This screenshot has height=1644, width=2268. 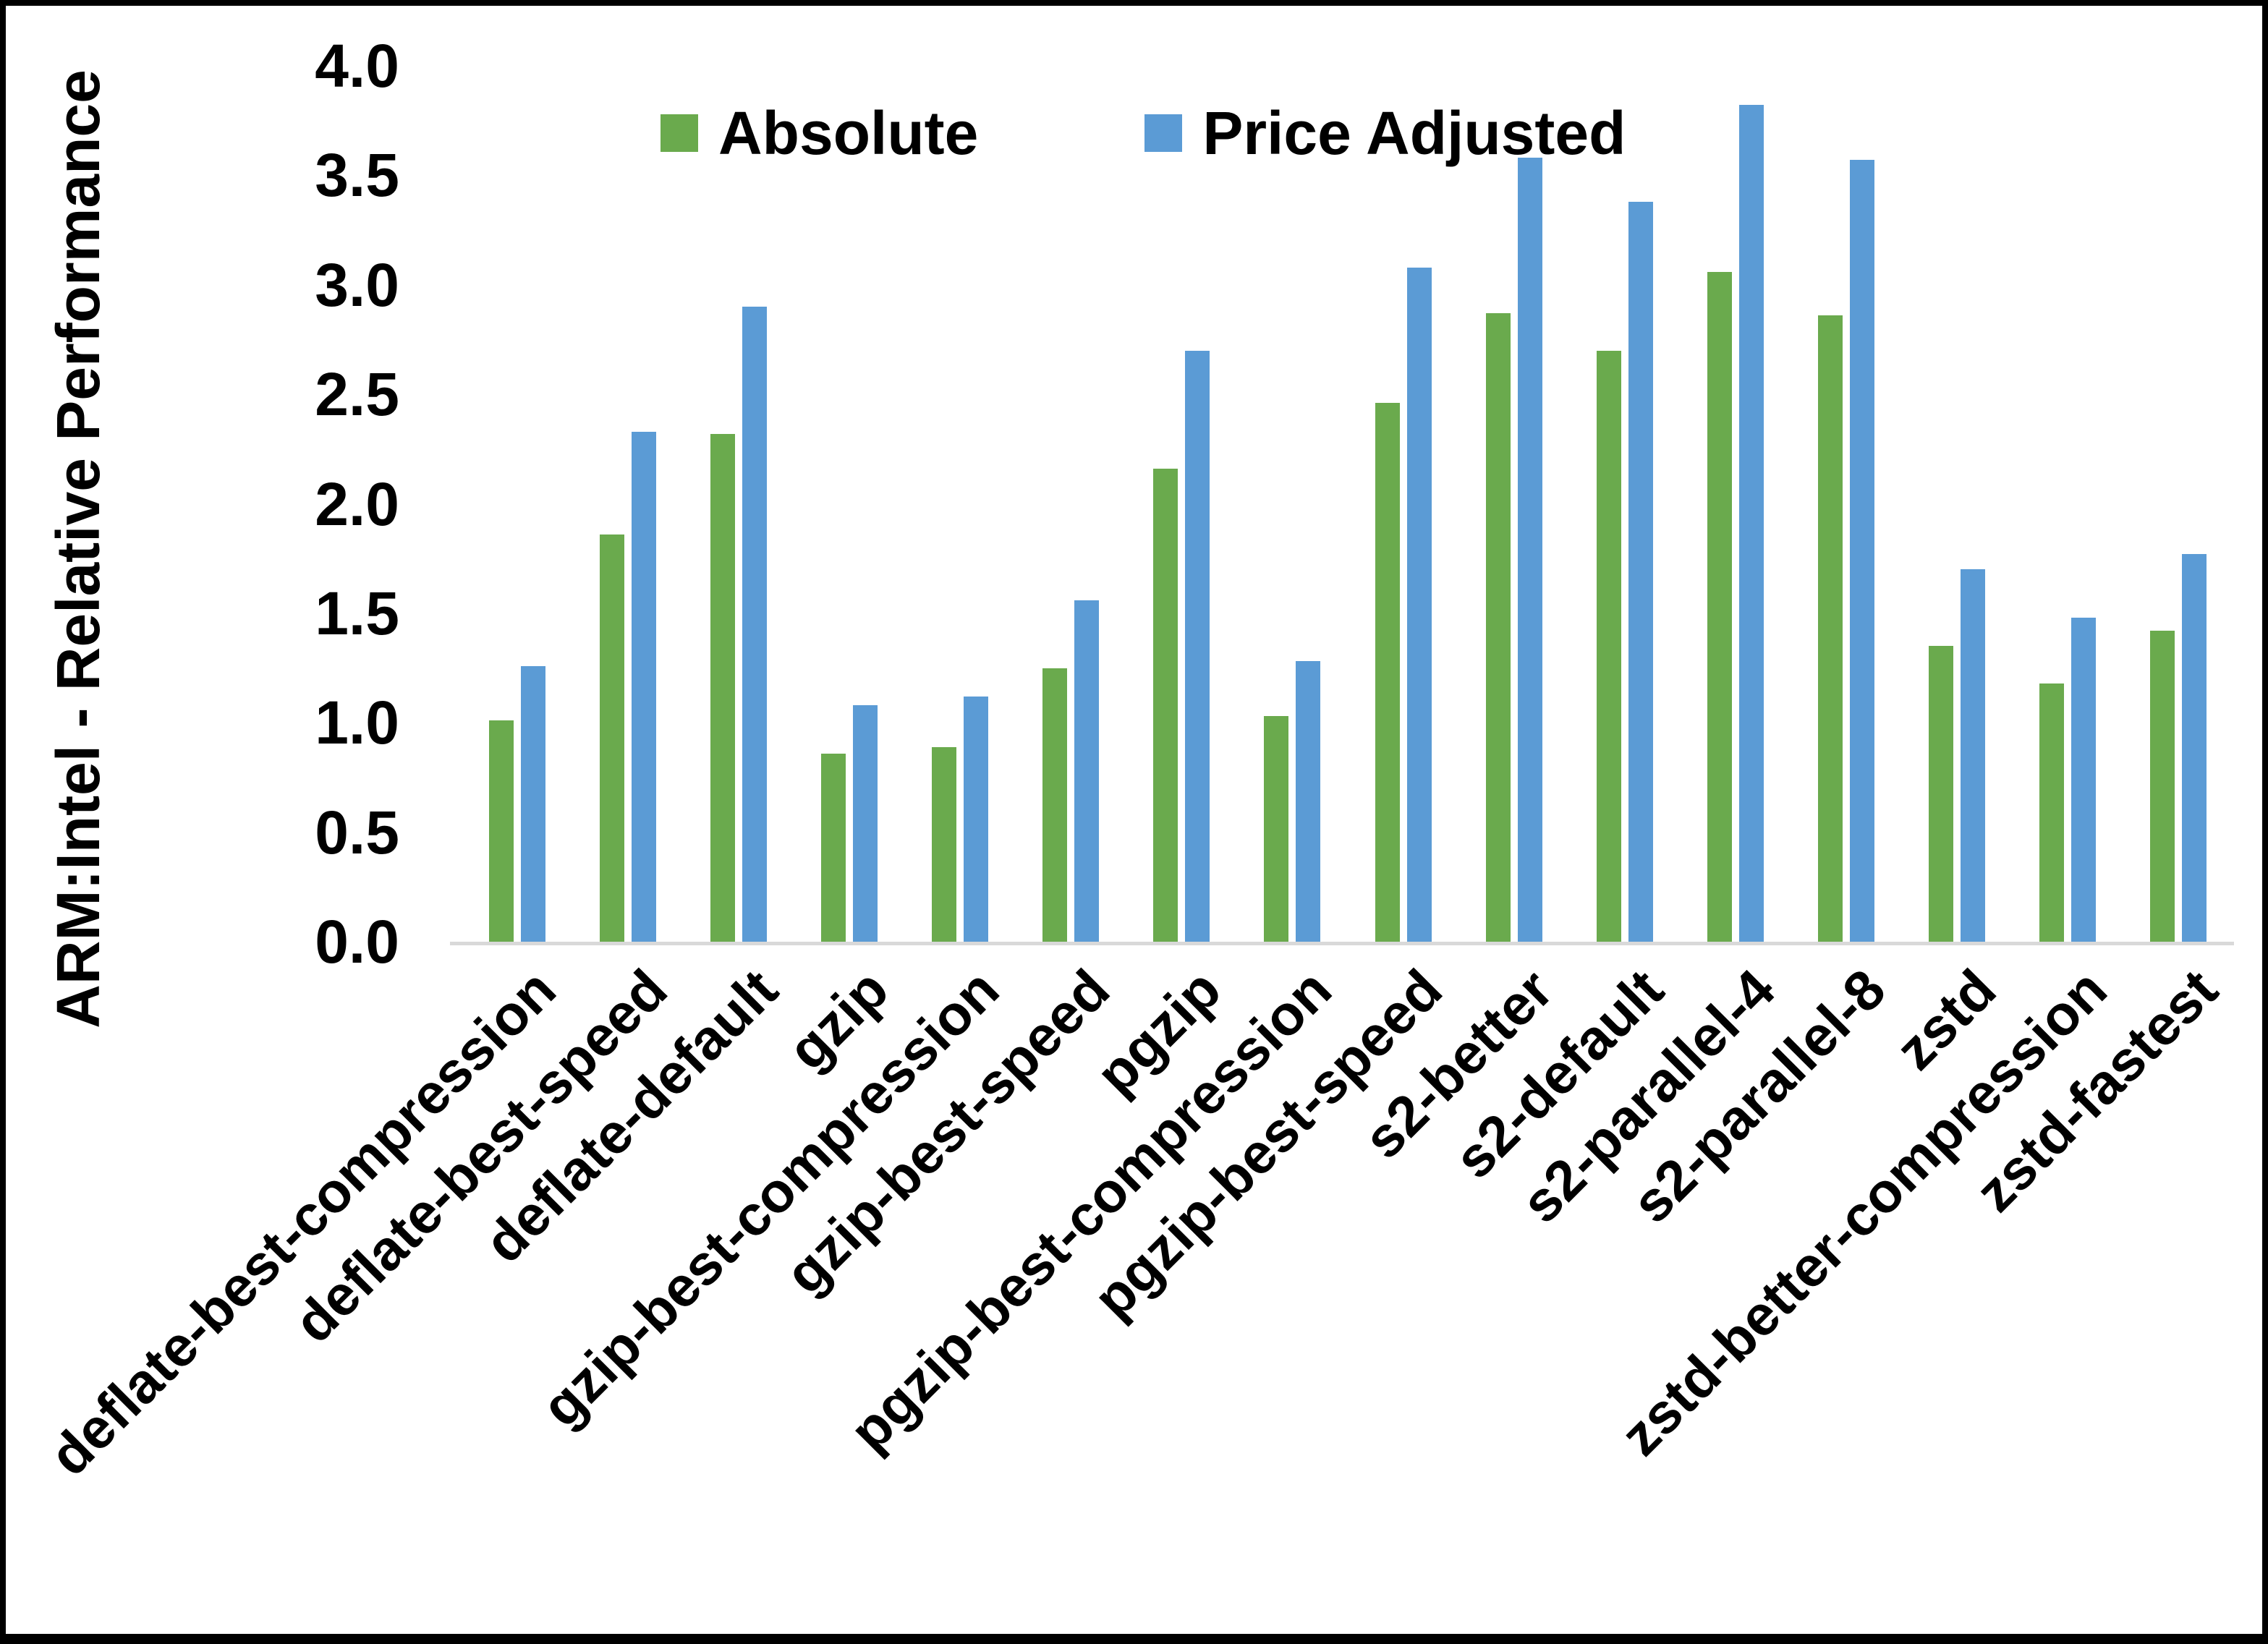 What do you see at coordinates (2084, 779) in the screenshot?
I see `bar-price-adjusted-zstd-better-compression` at bounding box center [2084, 779].